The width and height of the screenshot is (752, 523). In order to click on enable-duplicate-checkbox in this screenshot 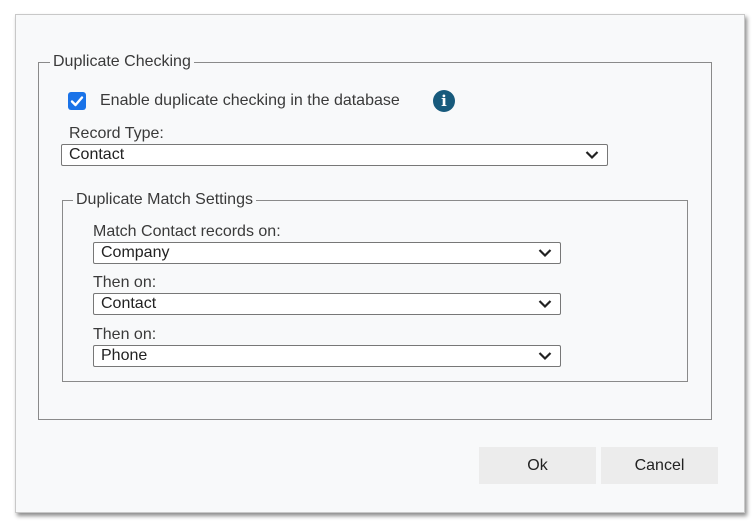, I will do `click(77, 101)`.